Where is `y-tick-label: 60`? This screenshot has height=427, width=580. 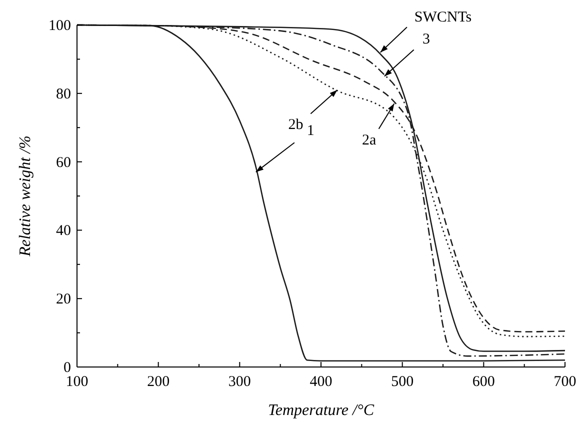
y-tick-label: 60 is located at coordinates (63, 162).